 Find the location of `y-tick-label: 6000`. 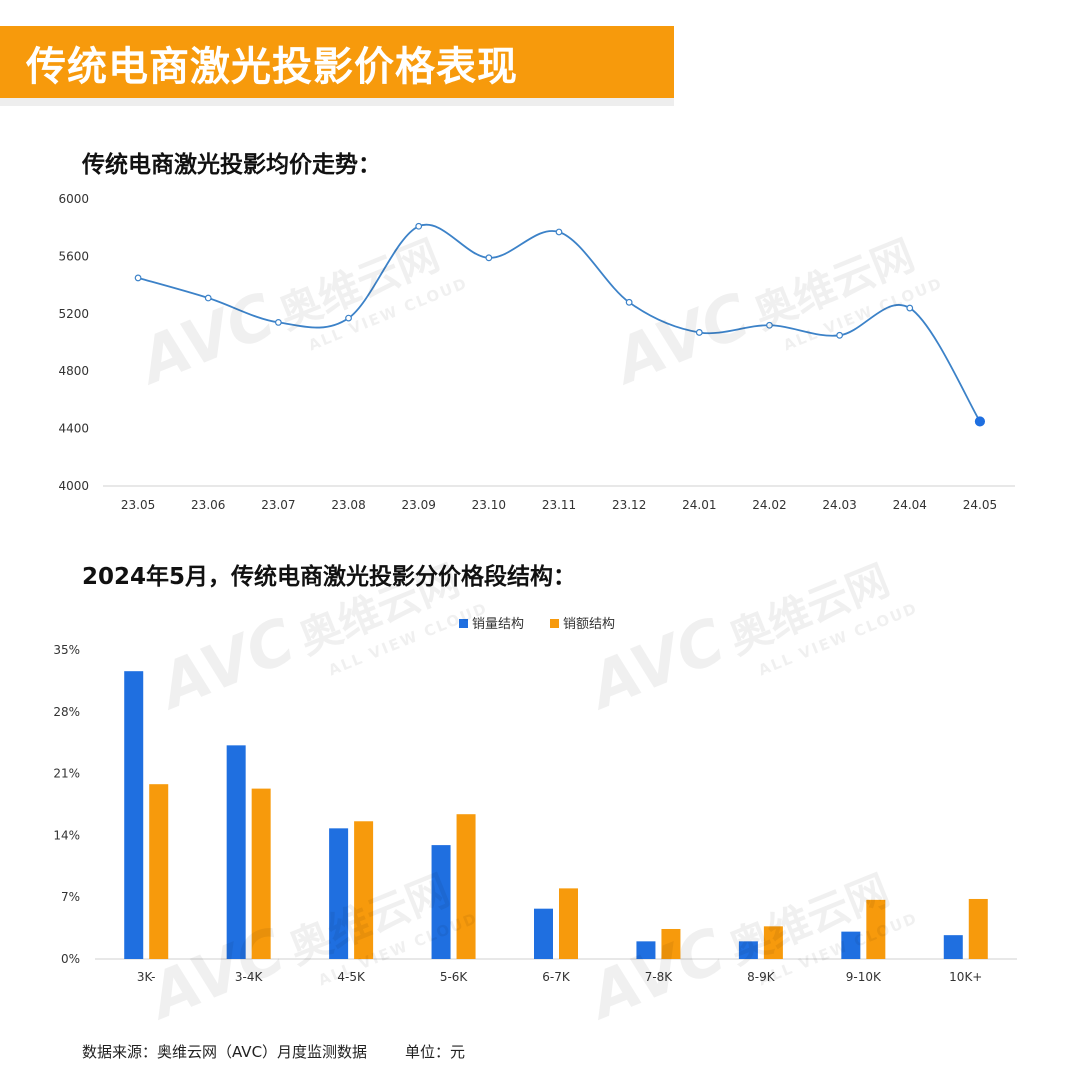

y-tick-label: 6000 is located at coordinates (73, 199).